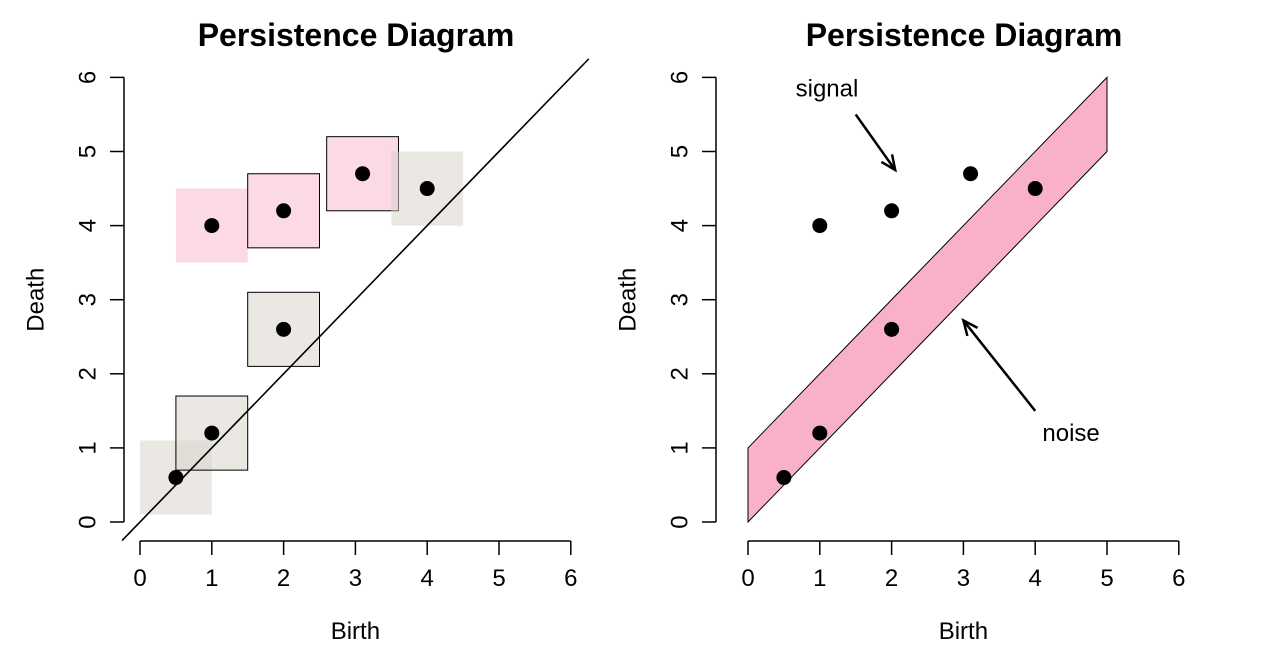 The height and width of the screenshot is (655, 1272). What do you see at coordinates (999, 365) in the screenshot?
I see `noise-arrow` at bounding box center [999, 365].